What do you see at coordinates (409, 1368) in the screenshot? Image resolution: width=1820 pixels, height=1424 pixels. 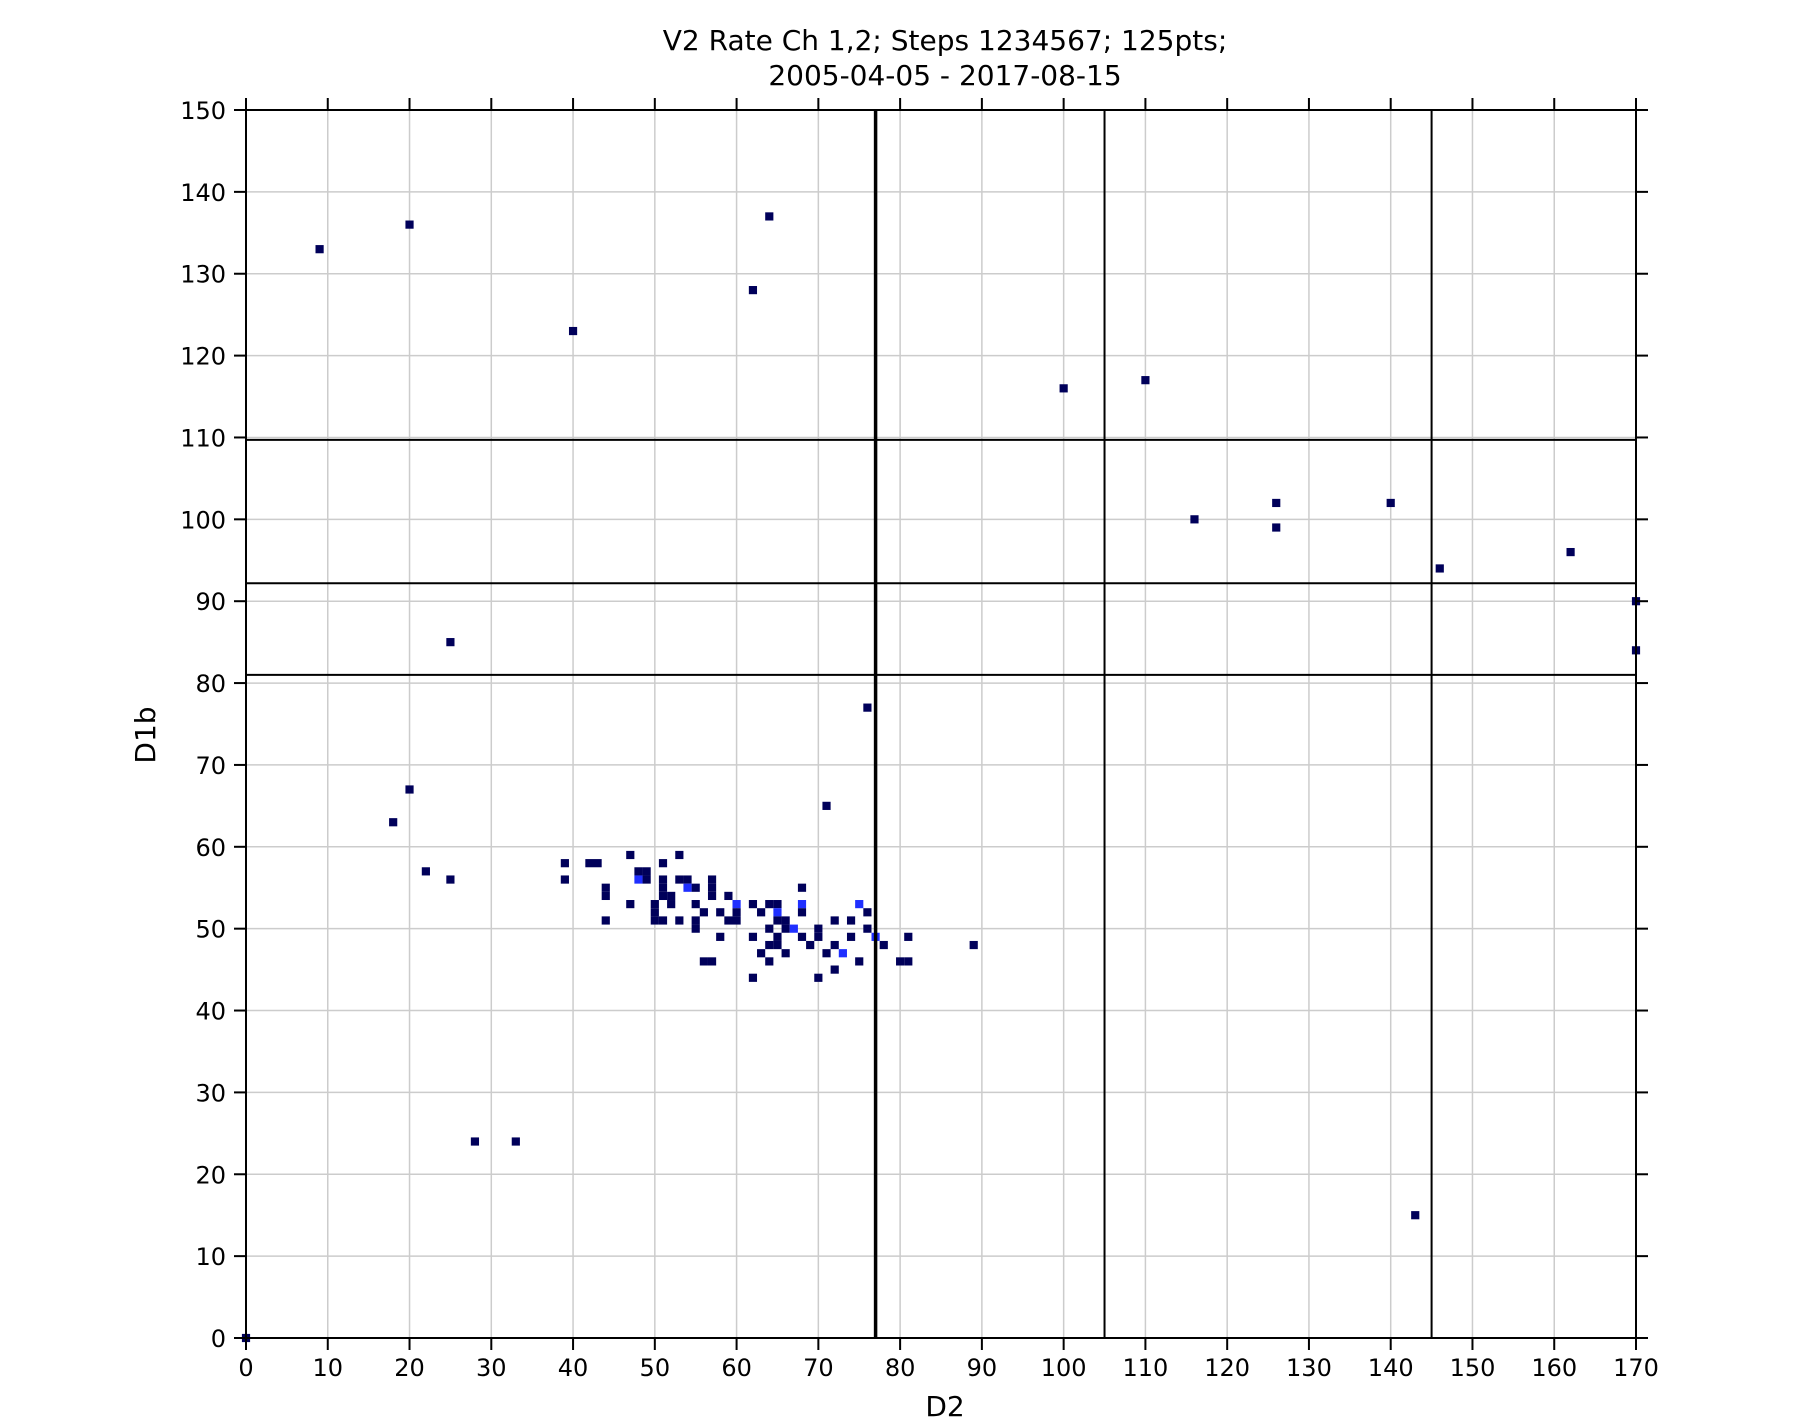 I see `x-tick-label: 20` at bounding box center [409, 1368].